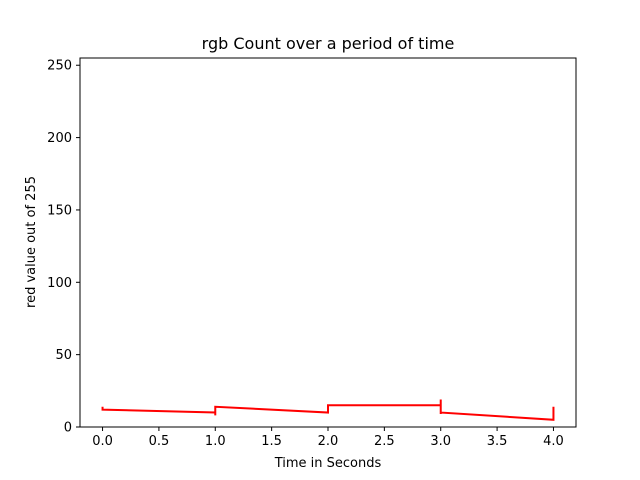 Image resolution: width=640 pixels, height=480 pixels. Describe the element at coordinates (31, 242) in the screenshot. I see `y-axis-label: red value out of 255` at that location.